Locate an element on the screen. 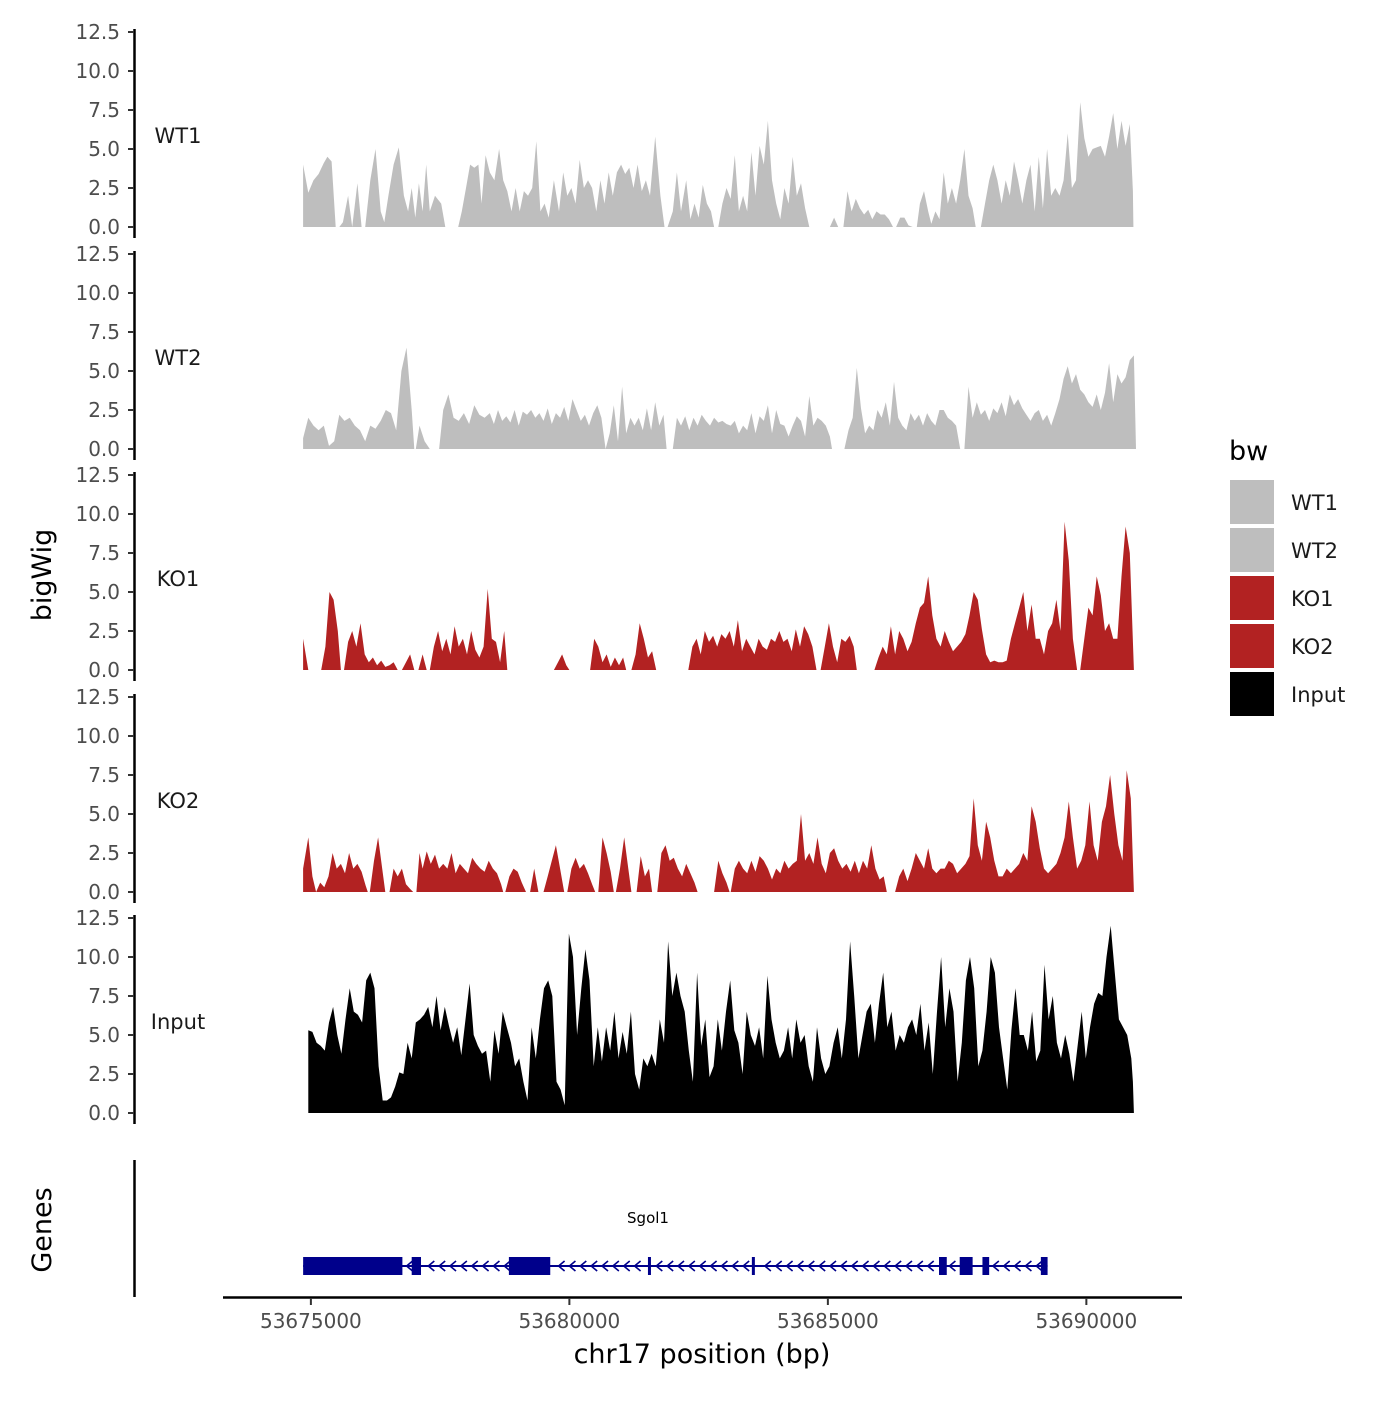 Image resolution: width=1400 pixels, height=1404 pixels. track-label-ko2: KO2 is located at coordinates (178, 801).